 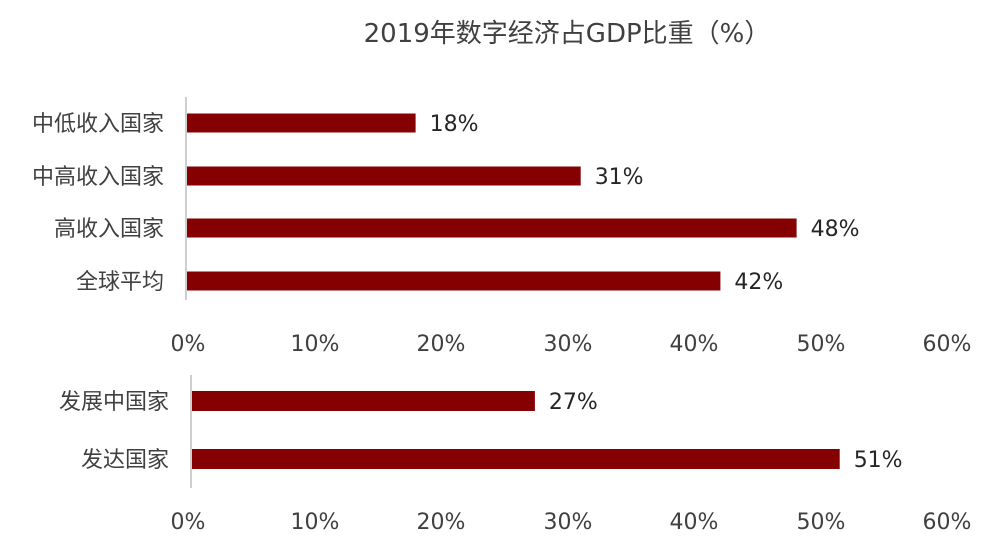 I want to click on category-label: 中高收入国家, so click(x=98, y=177).